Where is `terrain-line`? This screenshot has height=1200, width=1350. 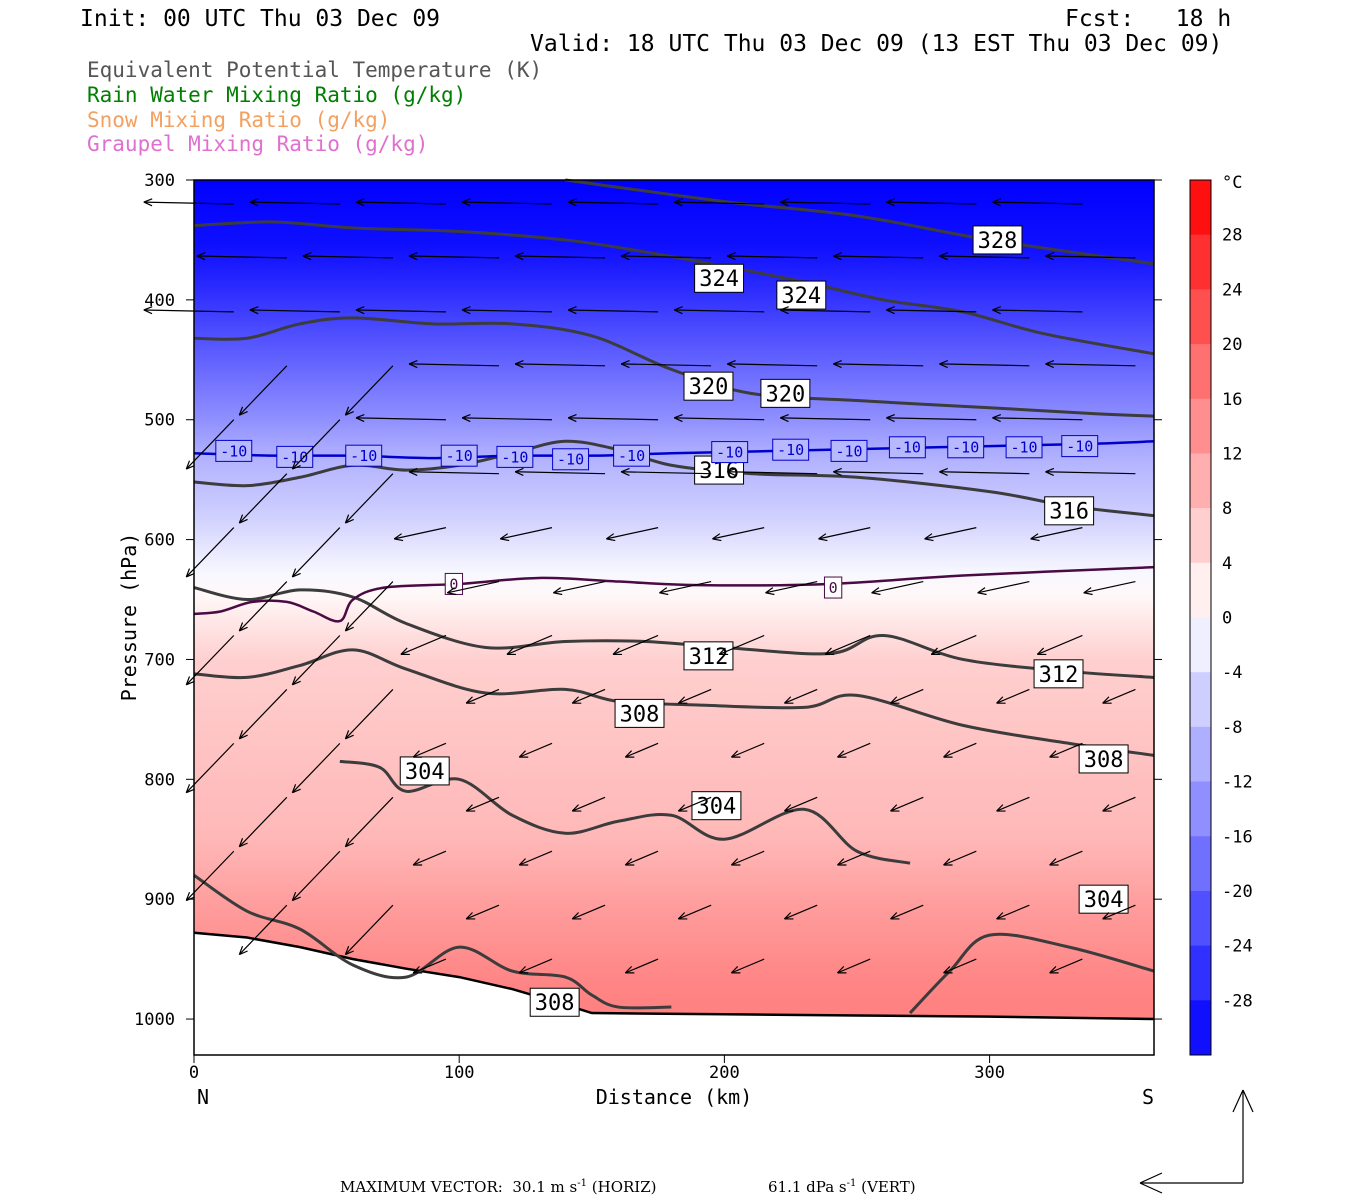
terrain-line is located at coordinates (674, 976).